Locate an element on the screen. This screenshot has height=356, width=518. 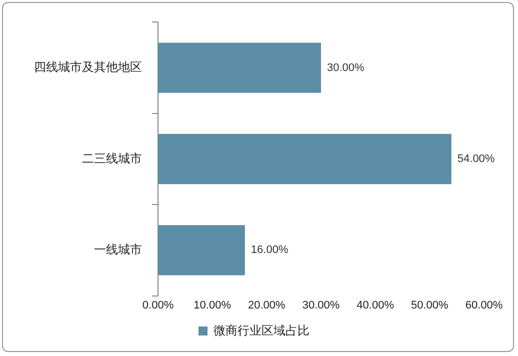
x-tick-label: 50.00% is located at coordinates (430, 305).